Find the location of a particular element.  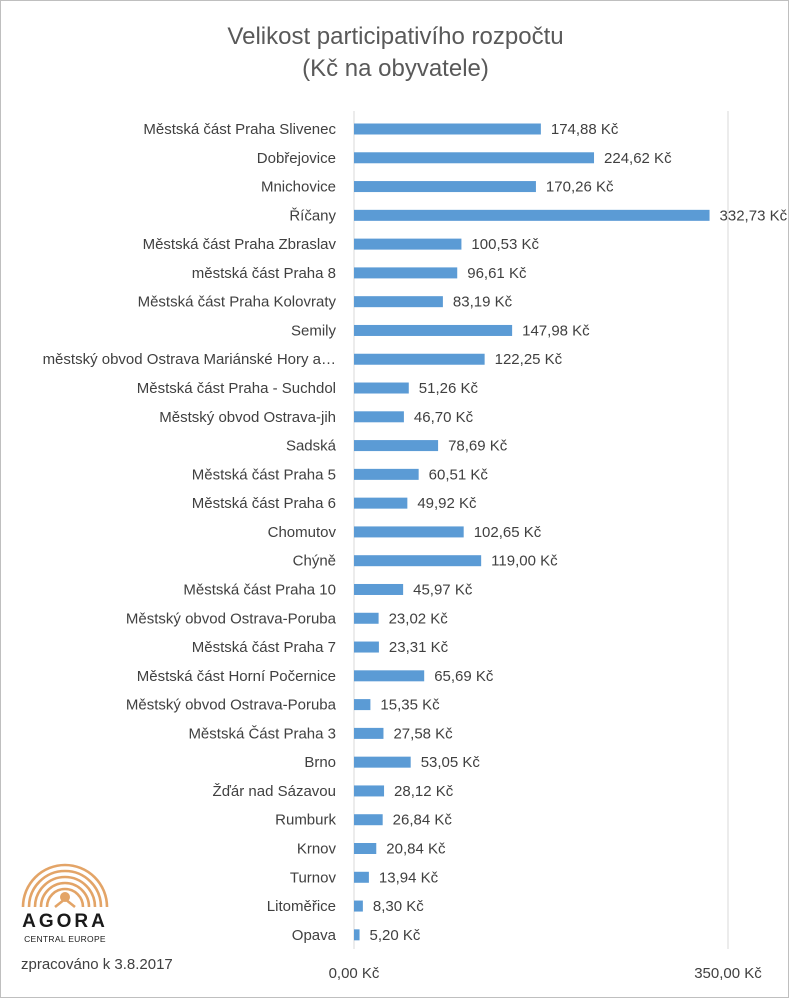

data-label: 13,94 Kč is located at coordinates (409, 877).